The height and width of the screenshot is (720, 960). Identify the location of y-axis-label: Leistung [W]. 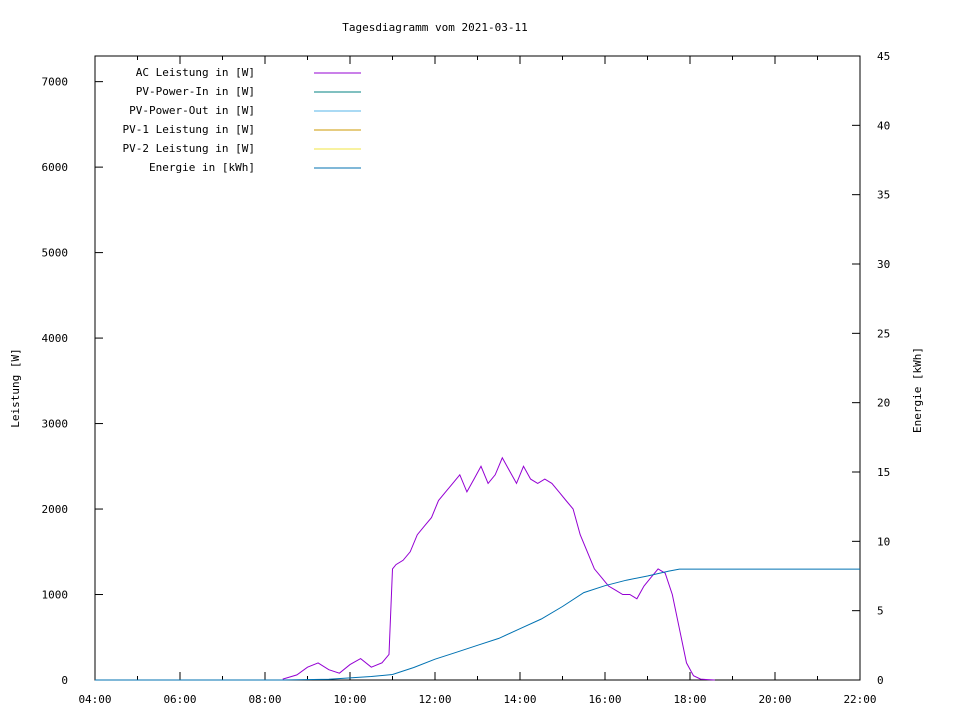
(15, 387).